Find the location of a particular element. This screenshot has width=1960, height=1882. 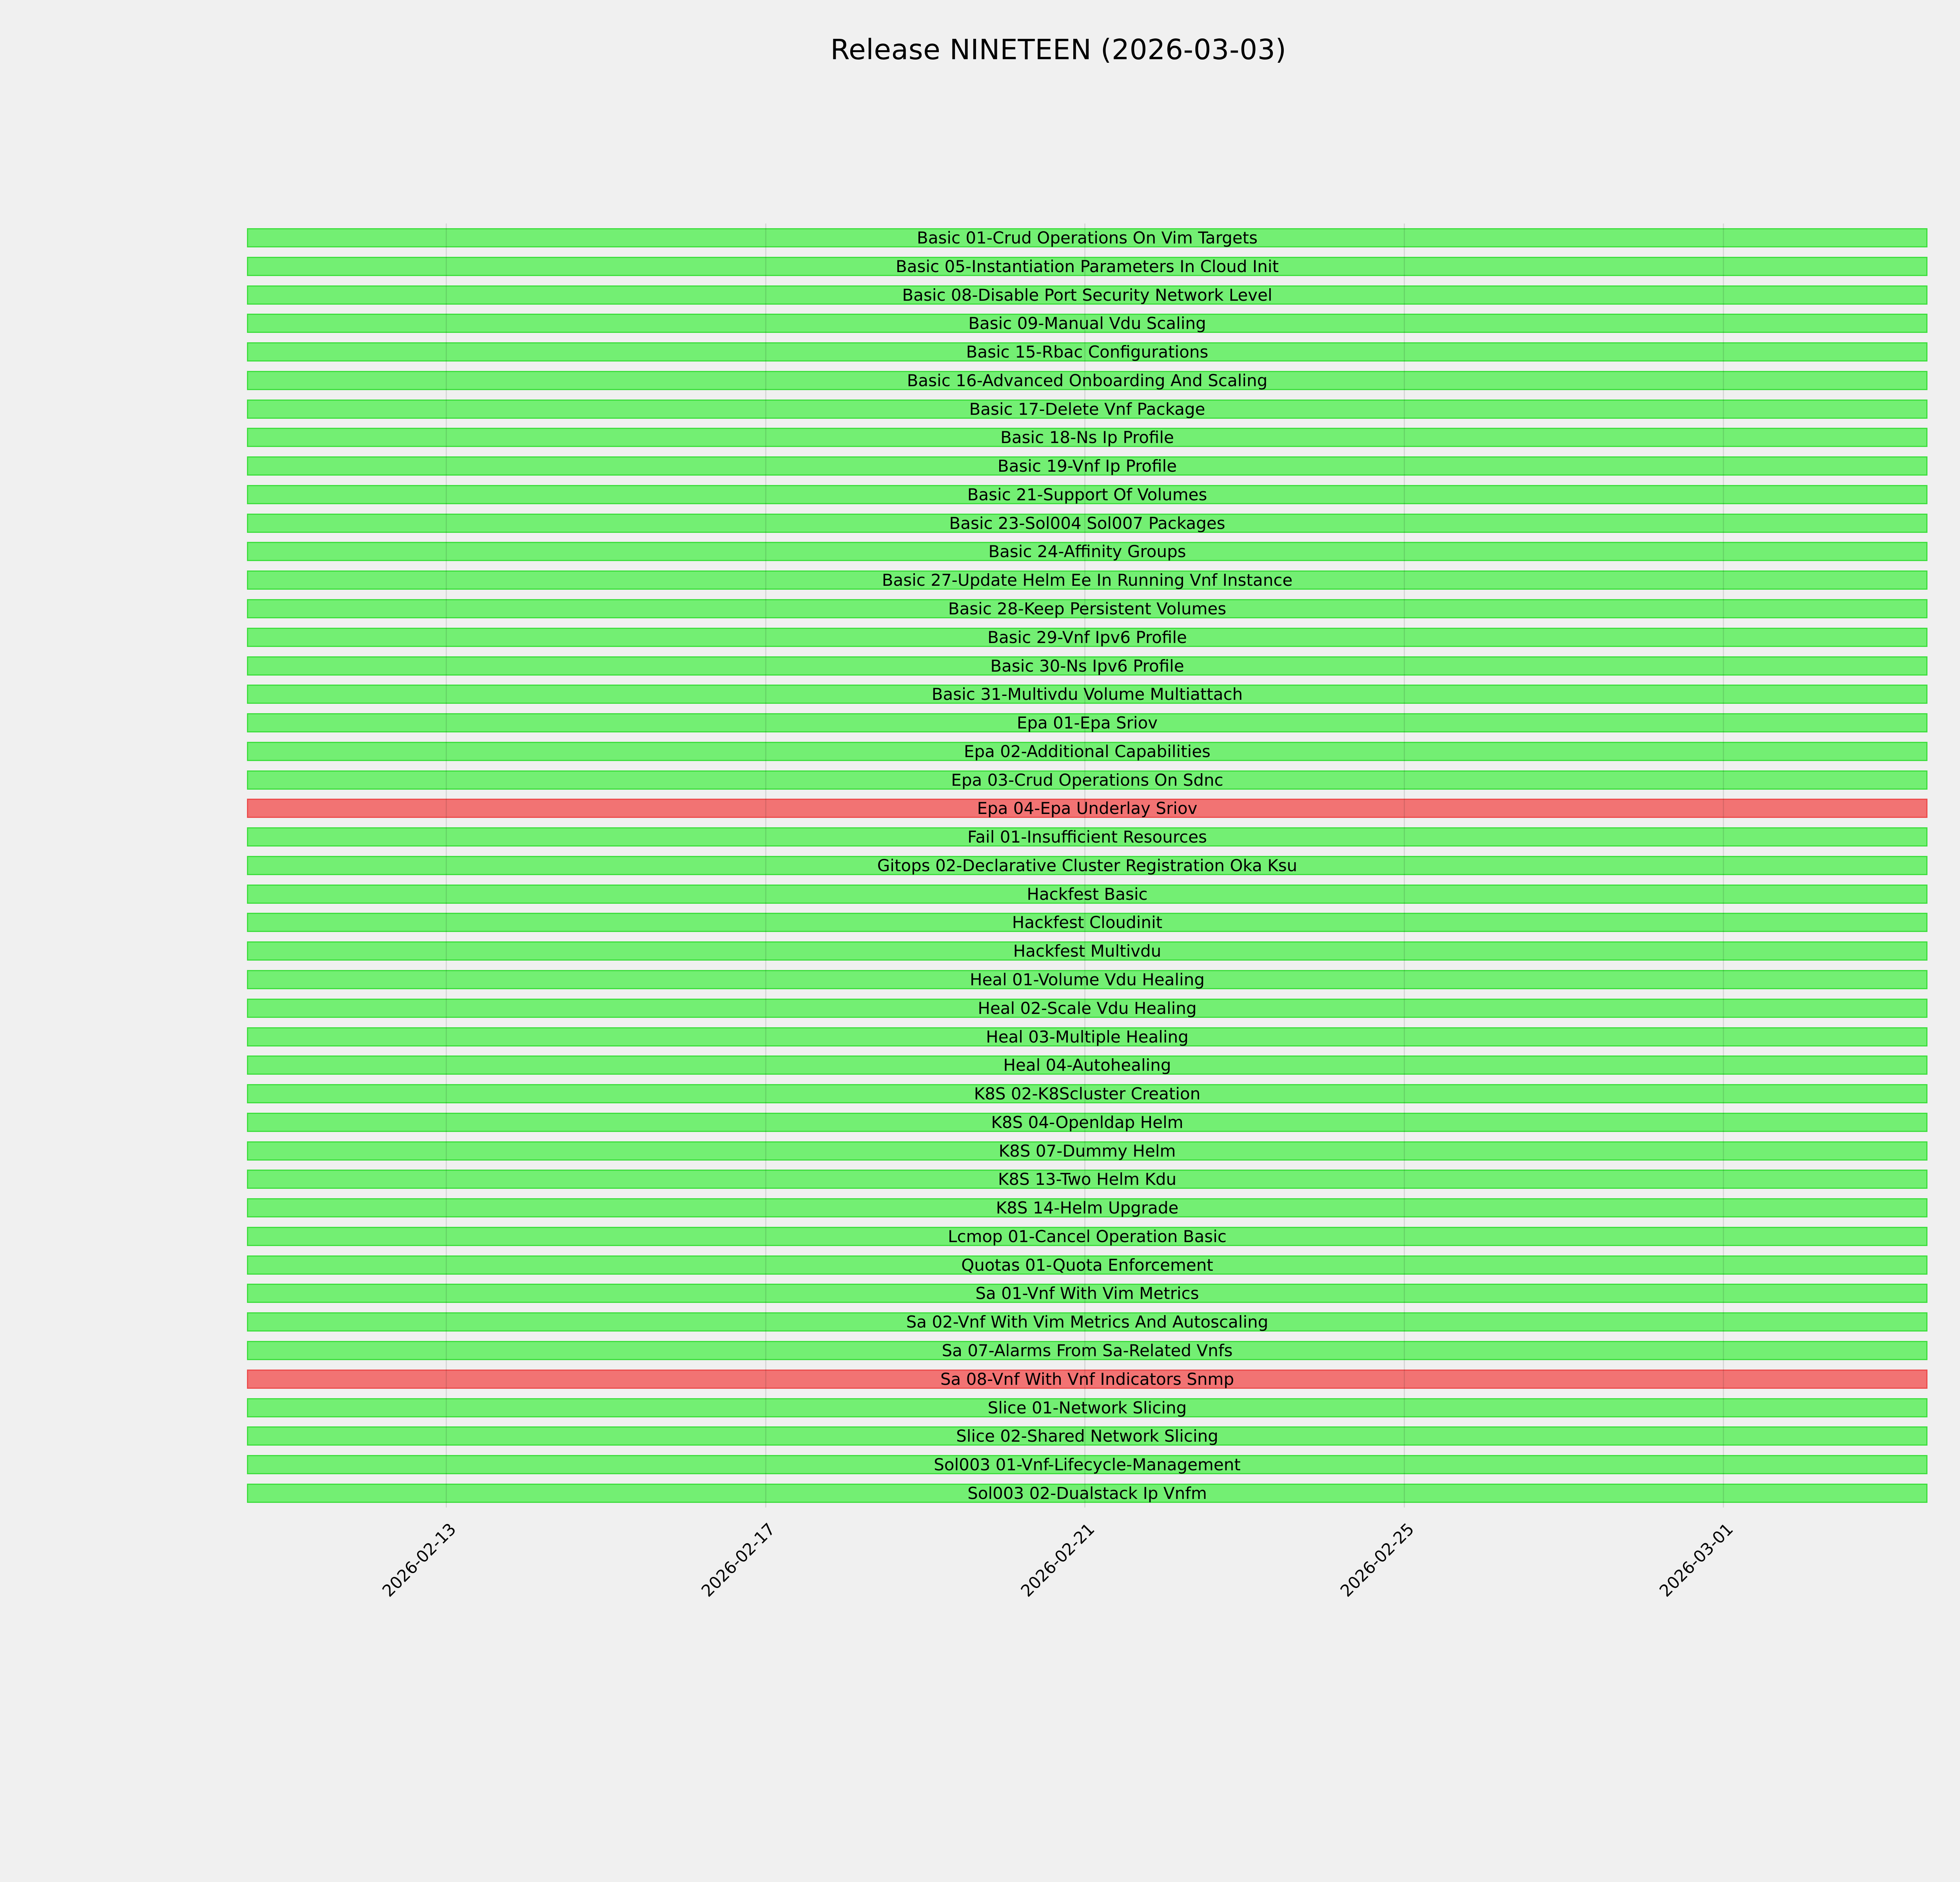

task-label: Epa 03-Crud Operations On Sdnc is located at coordinates (1087, 780).